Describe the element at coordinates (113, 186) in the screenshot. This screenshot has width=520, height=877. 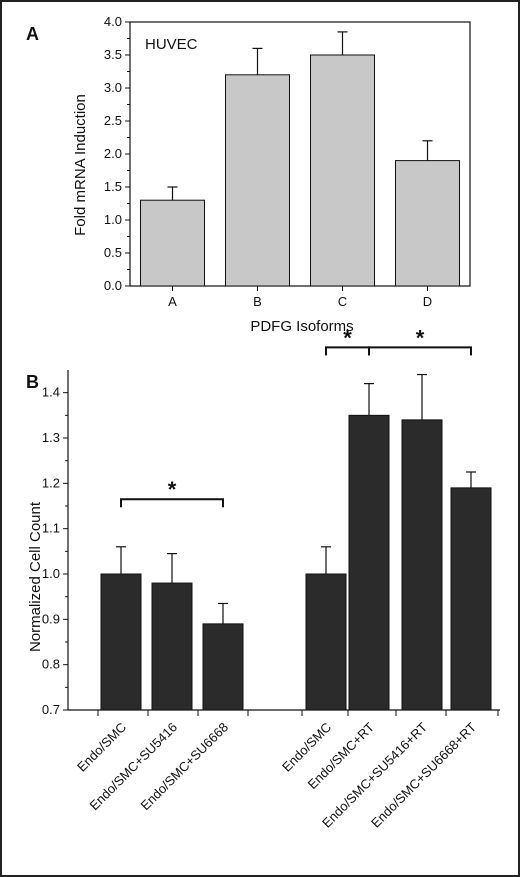
I see `panel-a-ytick-label: 1.5` at that location.